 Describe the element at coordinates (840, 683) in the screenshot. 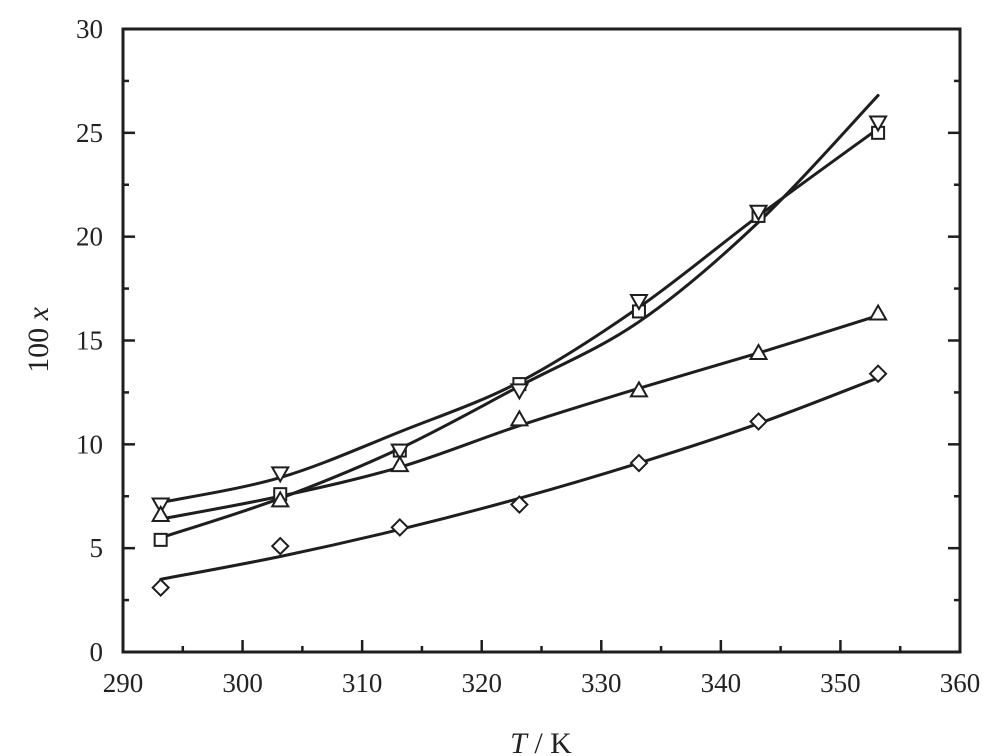

I see `x-tick-label: 350` at that location.